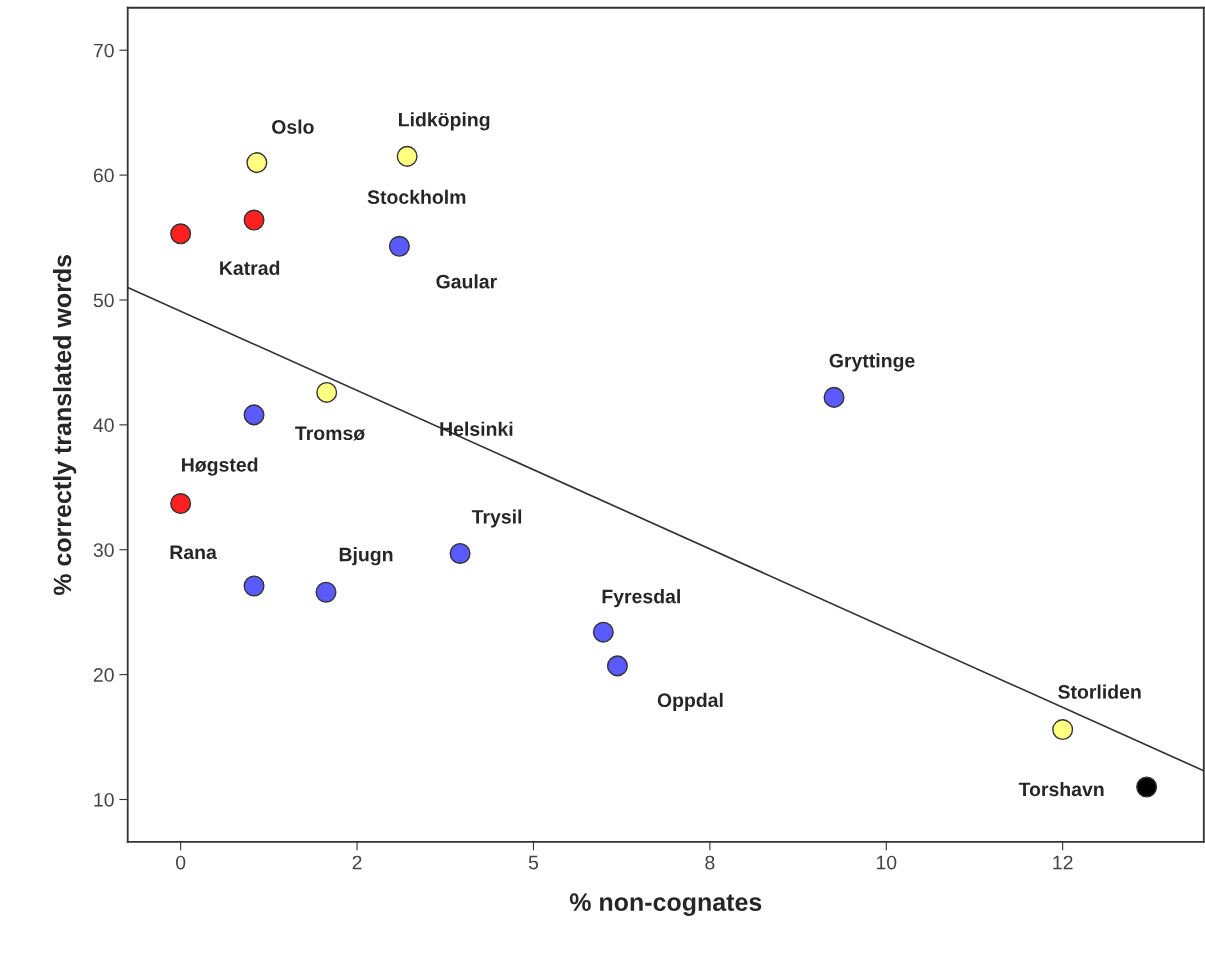 Image resolution: width=1205 pixels, height=970 pixels. I want to click on annotation: Høgsted, so click(220, 466).